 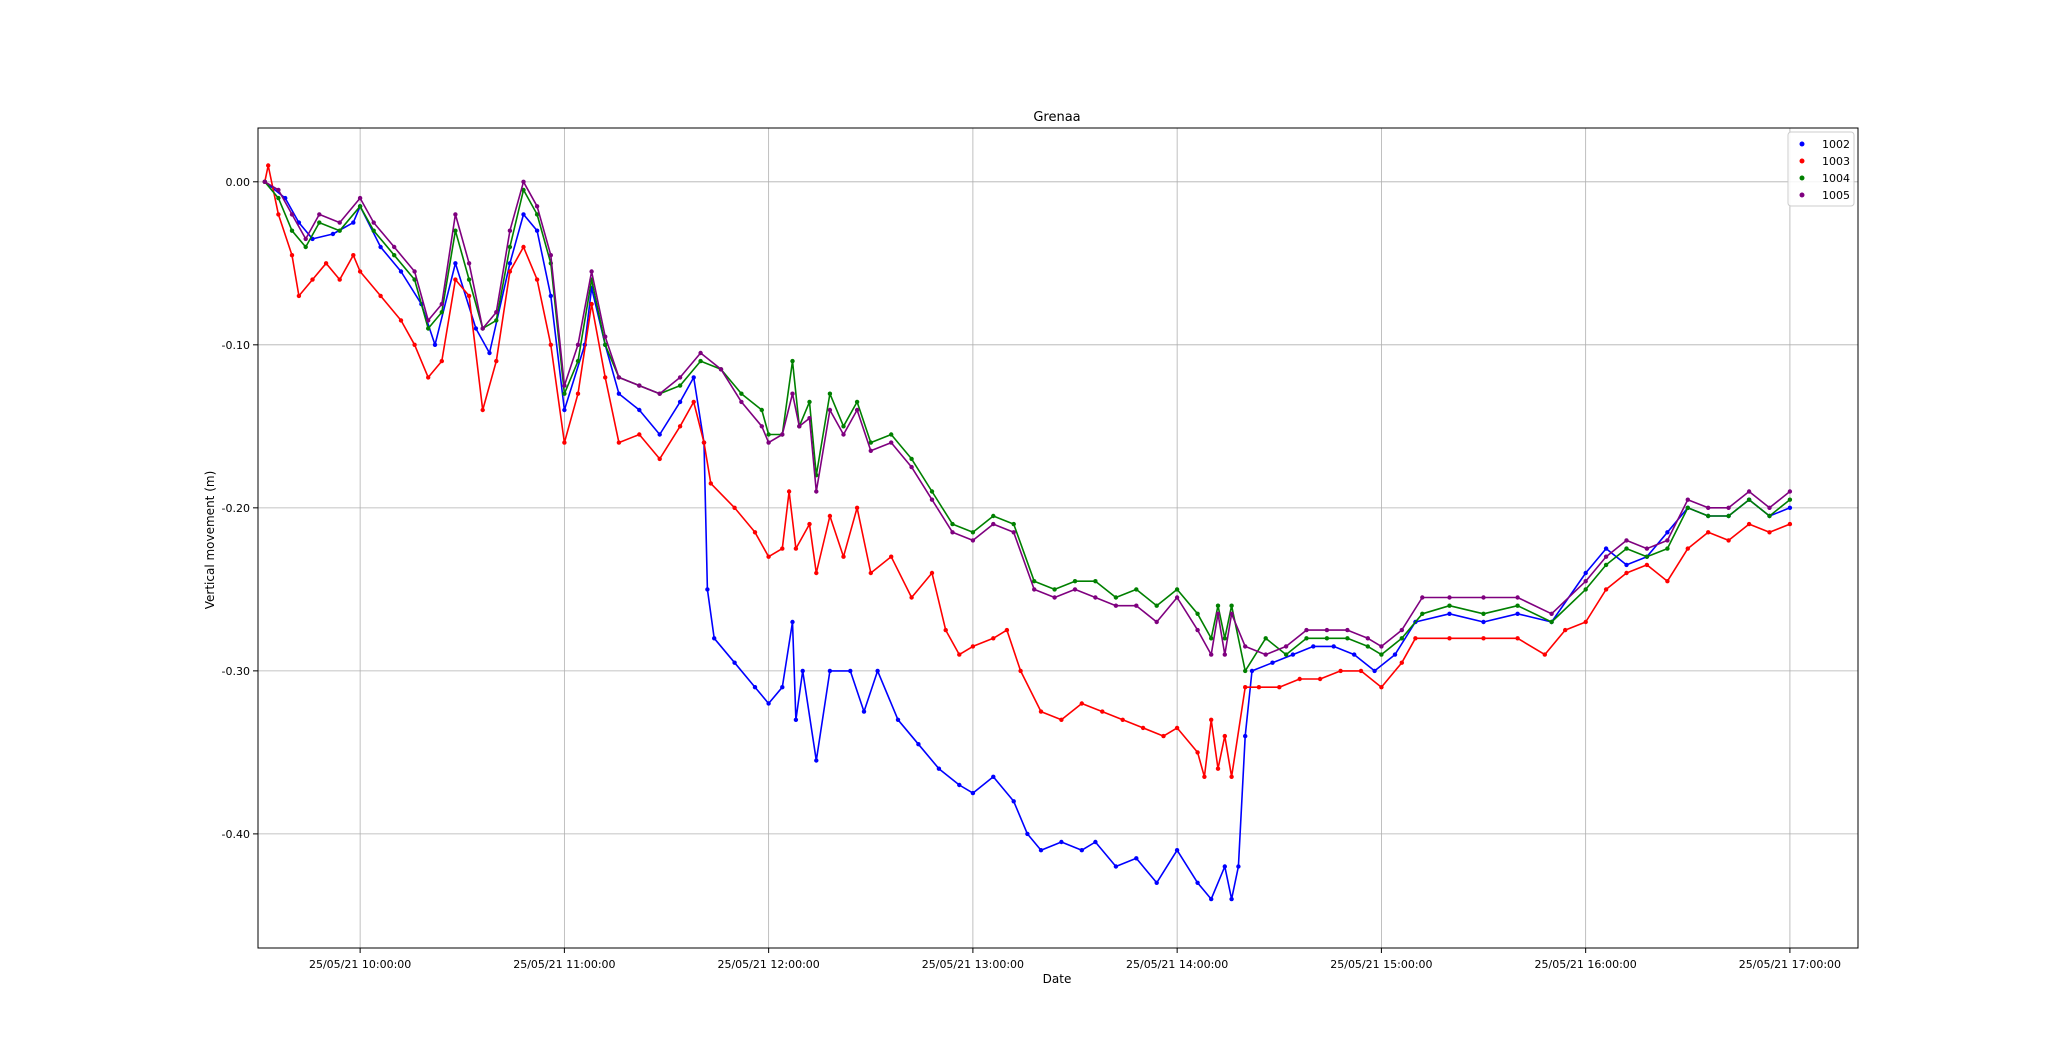 I want to click on legend-label: 1004, so click(x=1836, y=178).